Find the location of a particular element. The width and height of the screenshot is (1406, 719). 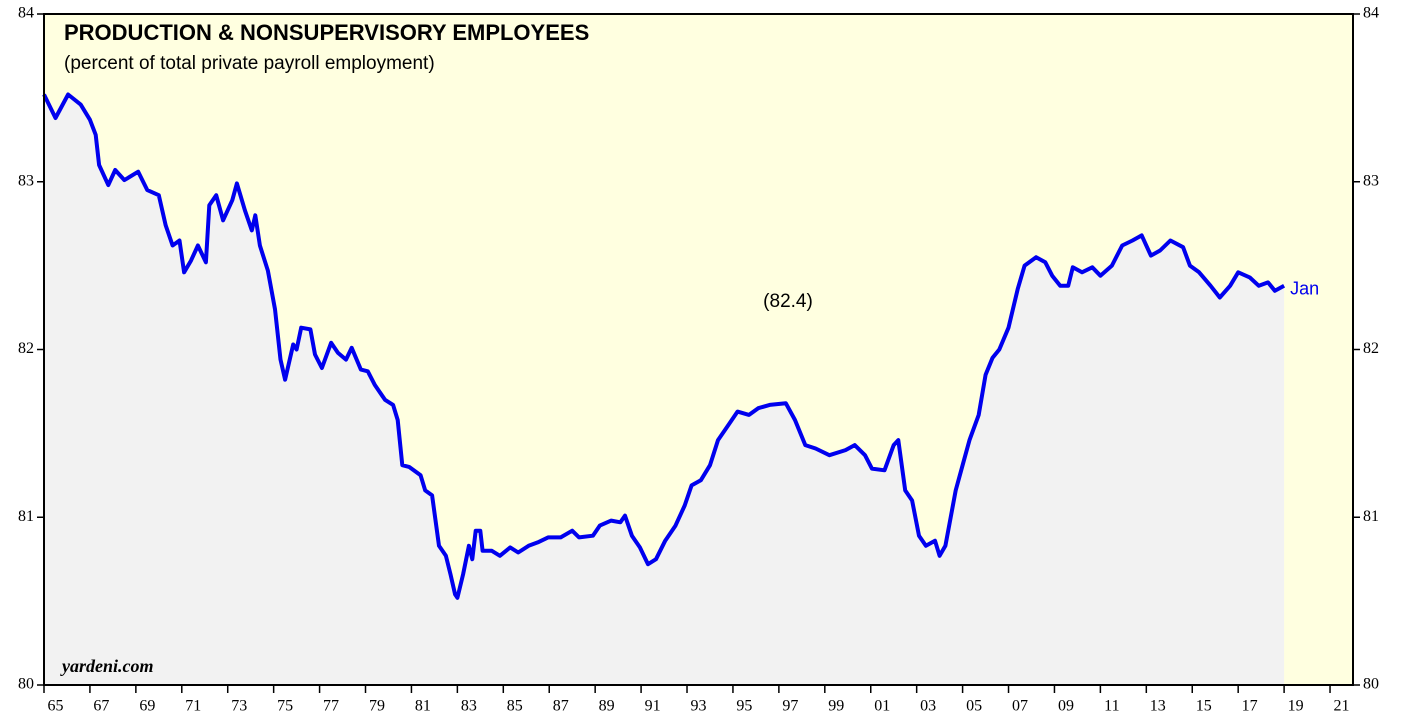

x-tick-label: 83 is located at coordinates (469, 706).